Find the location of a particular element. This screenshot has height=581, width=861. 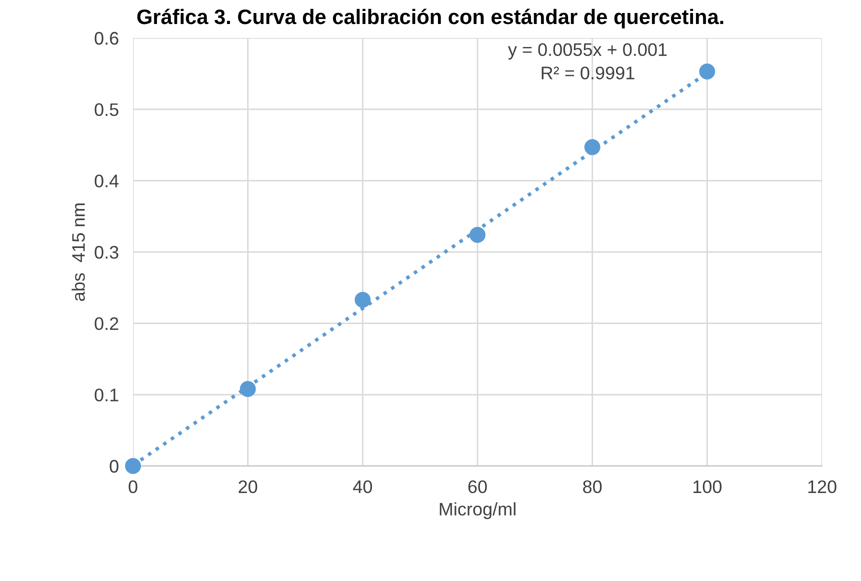

y-tick-label: 0.5 is located at coordinates (106, 109).